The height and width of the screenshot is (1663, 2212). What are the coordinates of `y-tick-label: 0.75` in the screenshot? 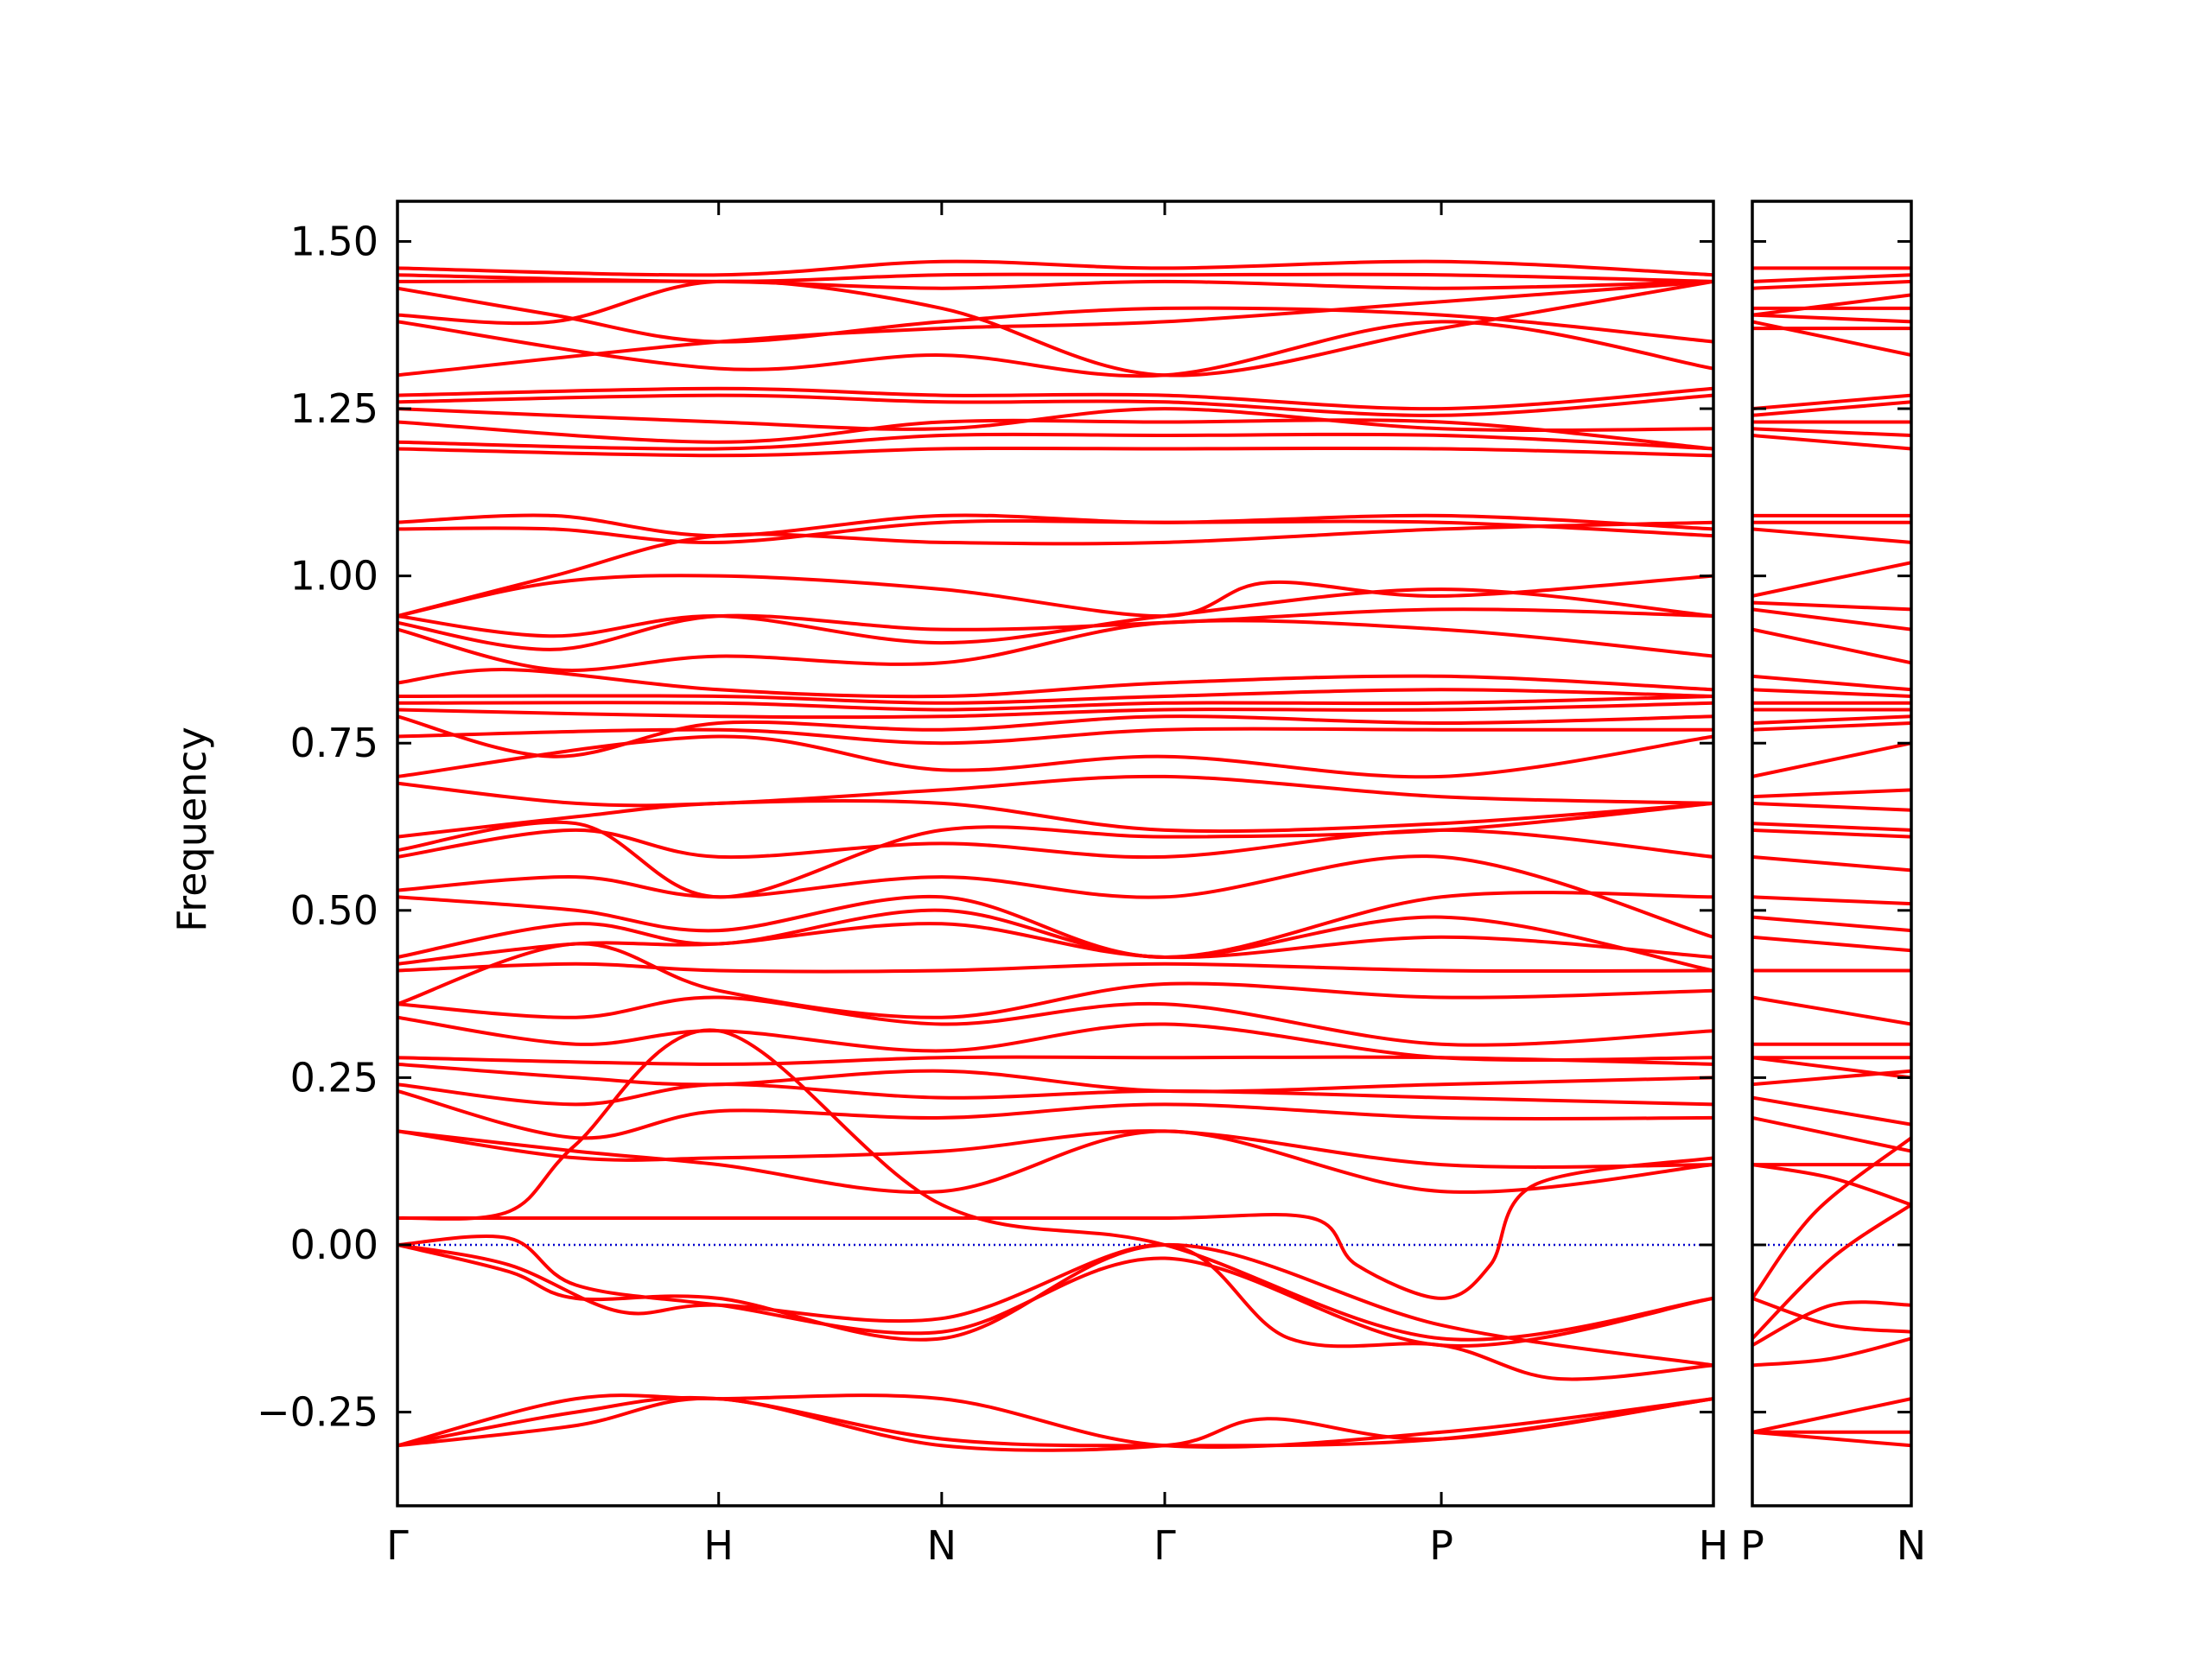 It's located at (334, 743).